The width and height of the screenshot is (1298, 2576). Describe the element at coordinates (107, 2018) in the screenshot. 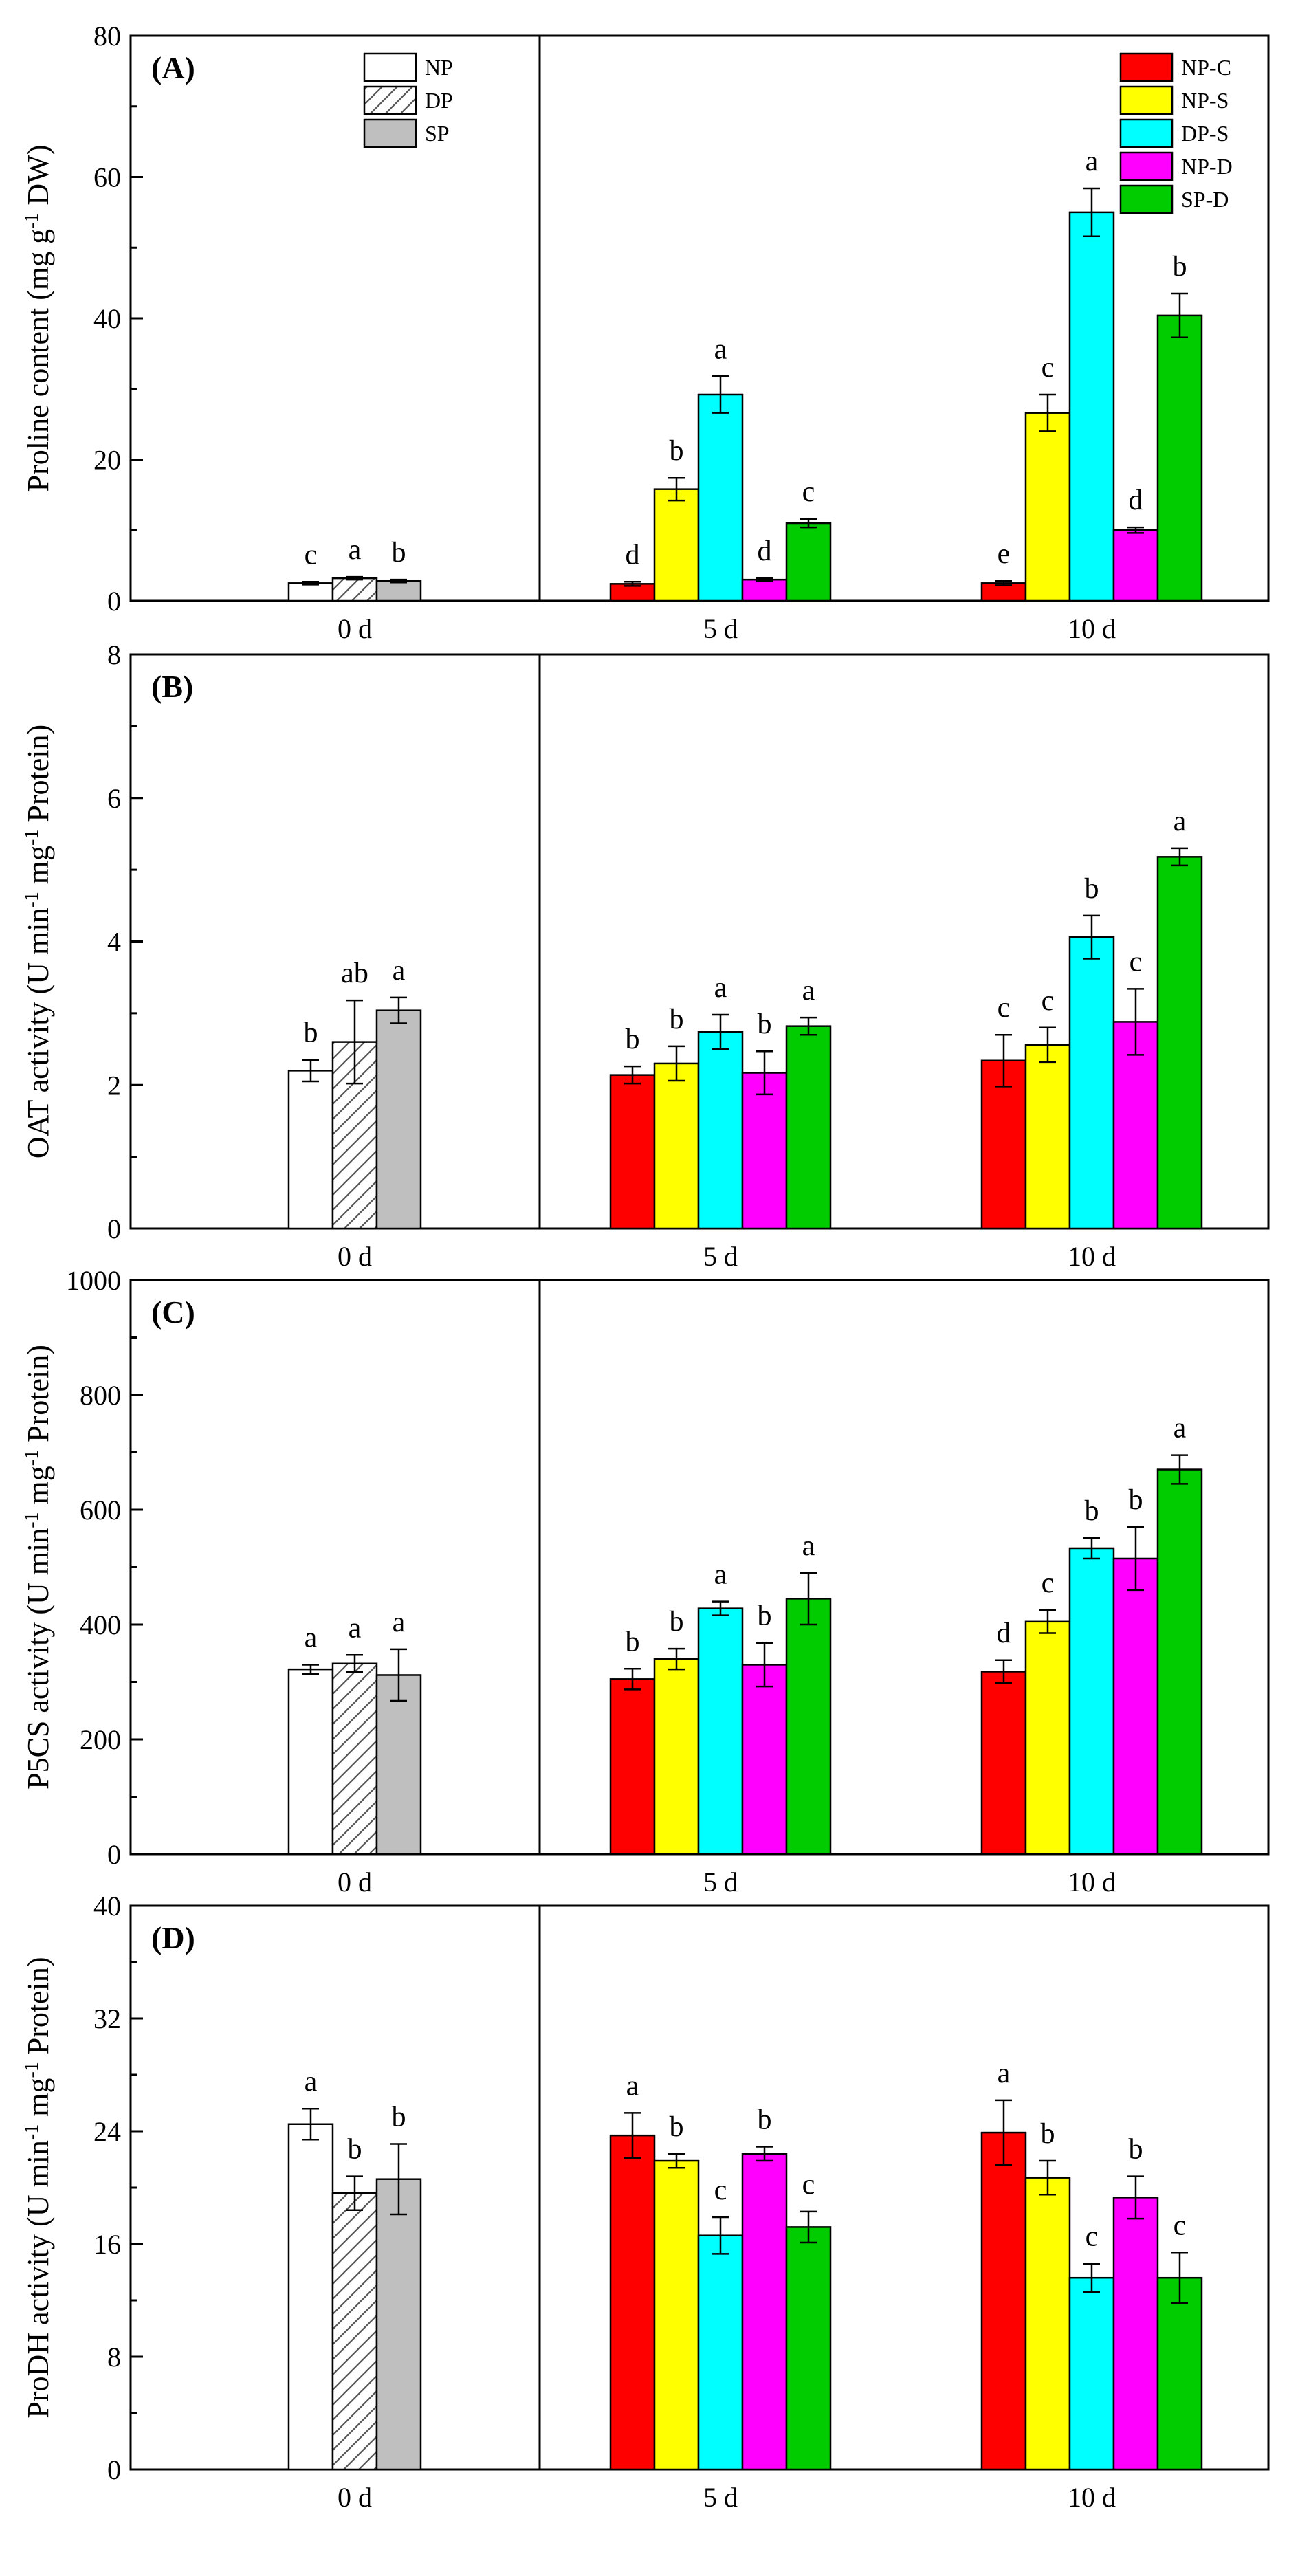

I see `y-tick-label: 32` at that location.